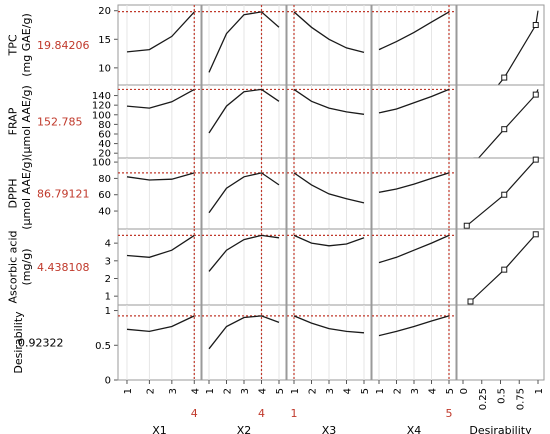 The image size is (550, 434). Describe the element at coordinates (108, 244) in the screenshot. I see `y-tick-label: 4` at that location.